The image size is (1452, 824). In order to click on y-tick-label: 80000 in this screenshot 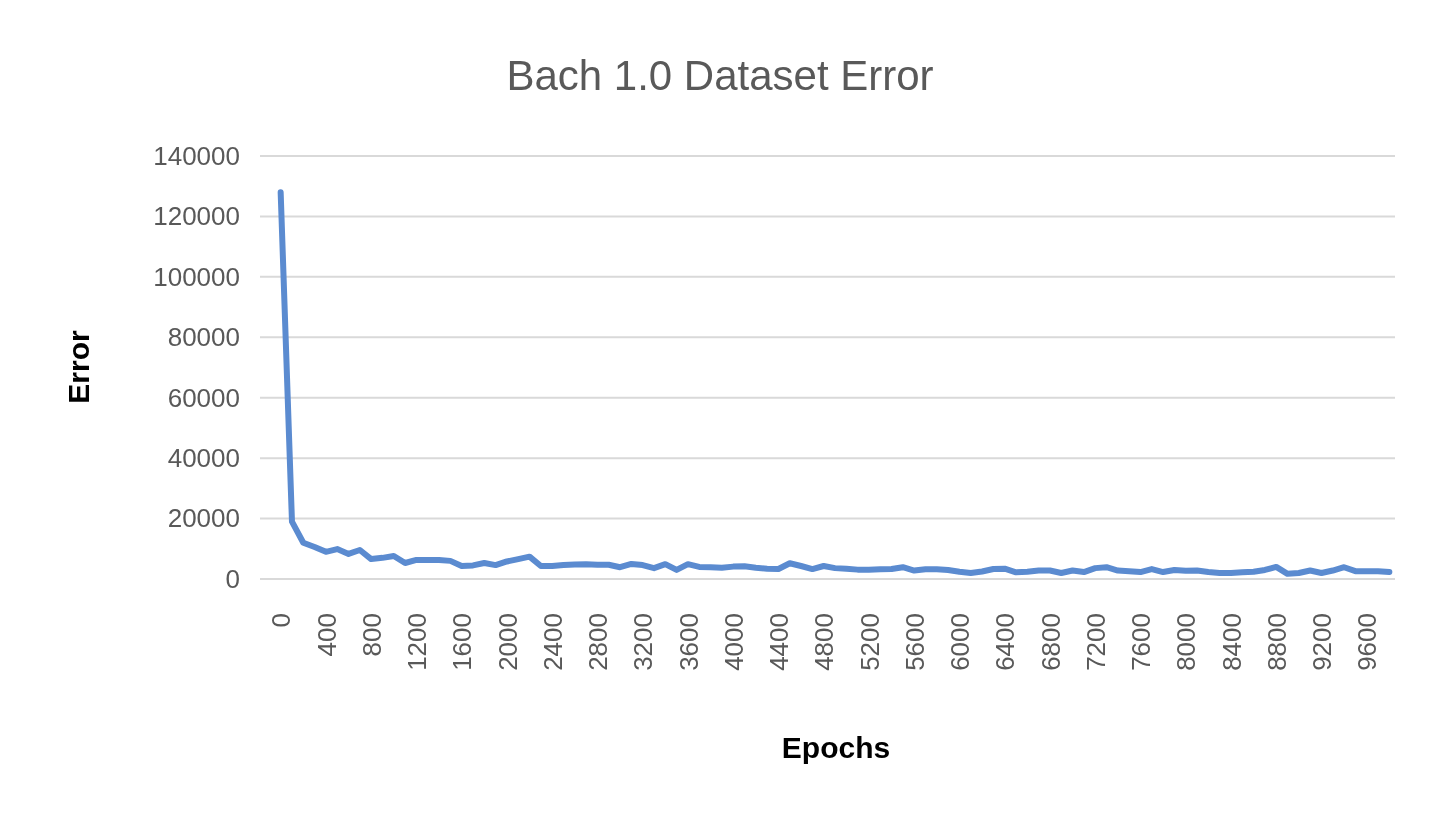, I will do `click(203, 337)`.